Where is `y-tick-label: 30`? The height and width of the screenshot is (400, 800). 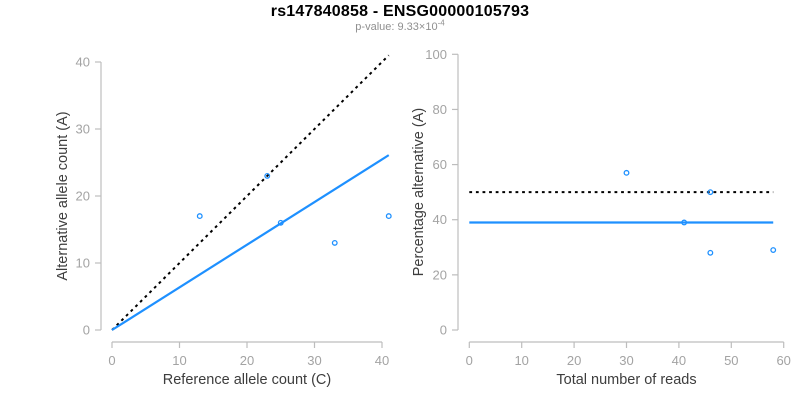
y-tick-label: 30 is located at coordinates (83, 129).